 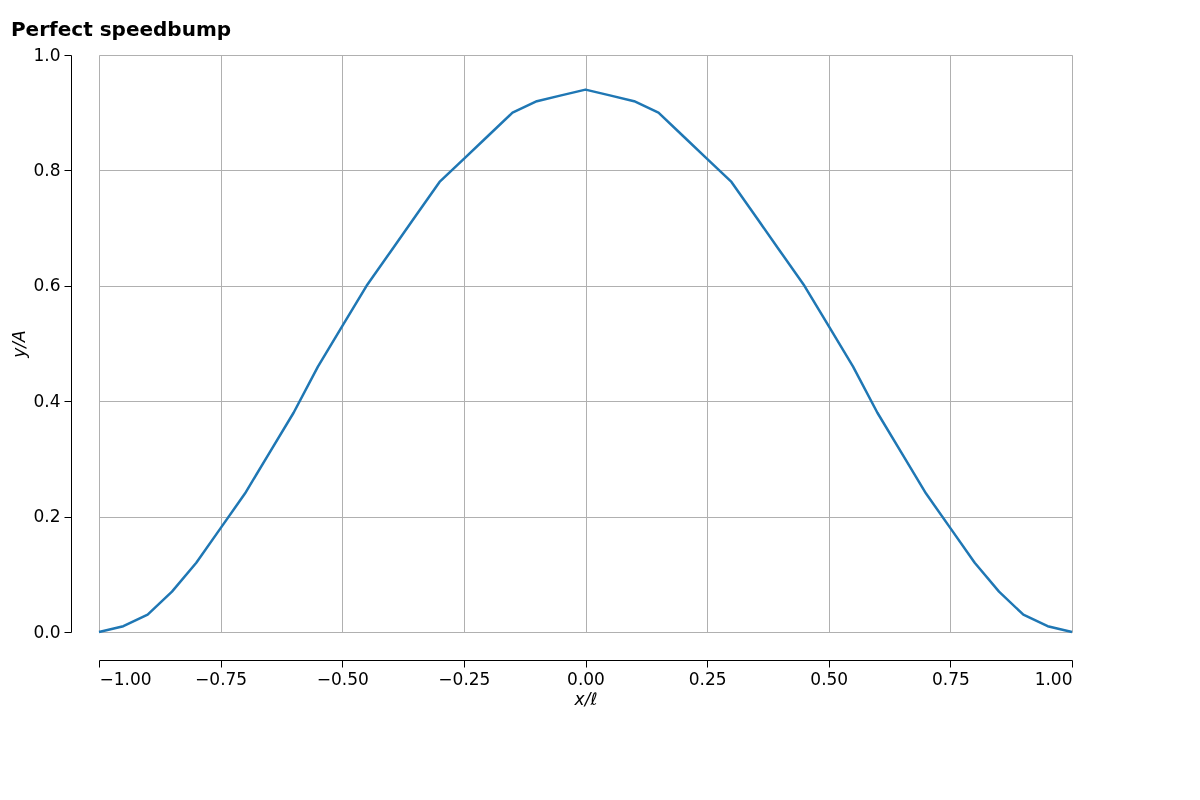 What do you see at coordinates (125, 678) in the screenshot?
I see `x-tick-label: −1.00` at bounding box center [125, 678].